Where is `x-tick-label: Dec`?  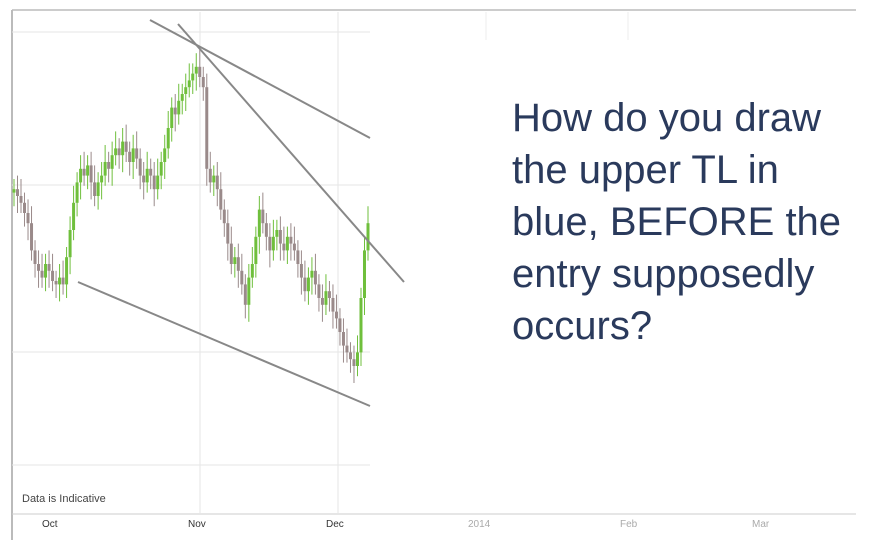
x-tick-label: Dec is located at coordinates (335, 524).